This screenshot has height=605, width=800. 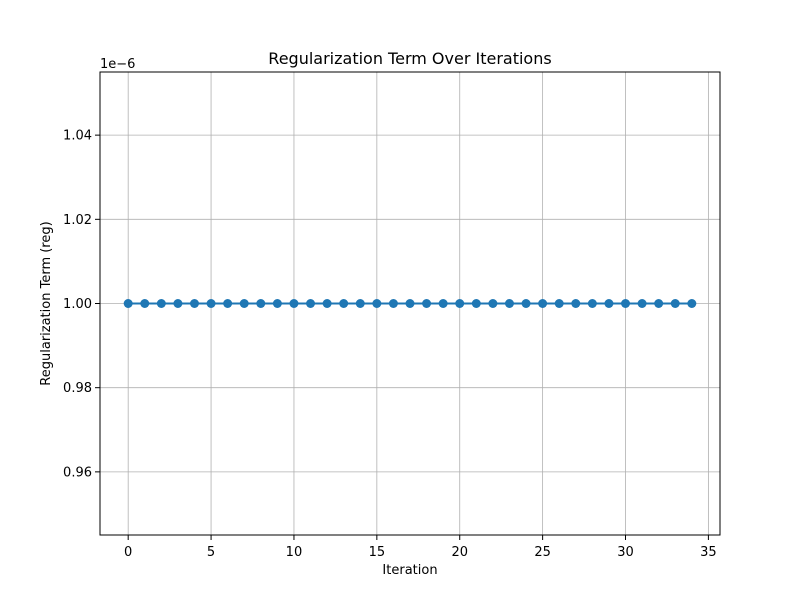 I want to click on x-tick-label: 10, so click(x=294, y=552).